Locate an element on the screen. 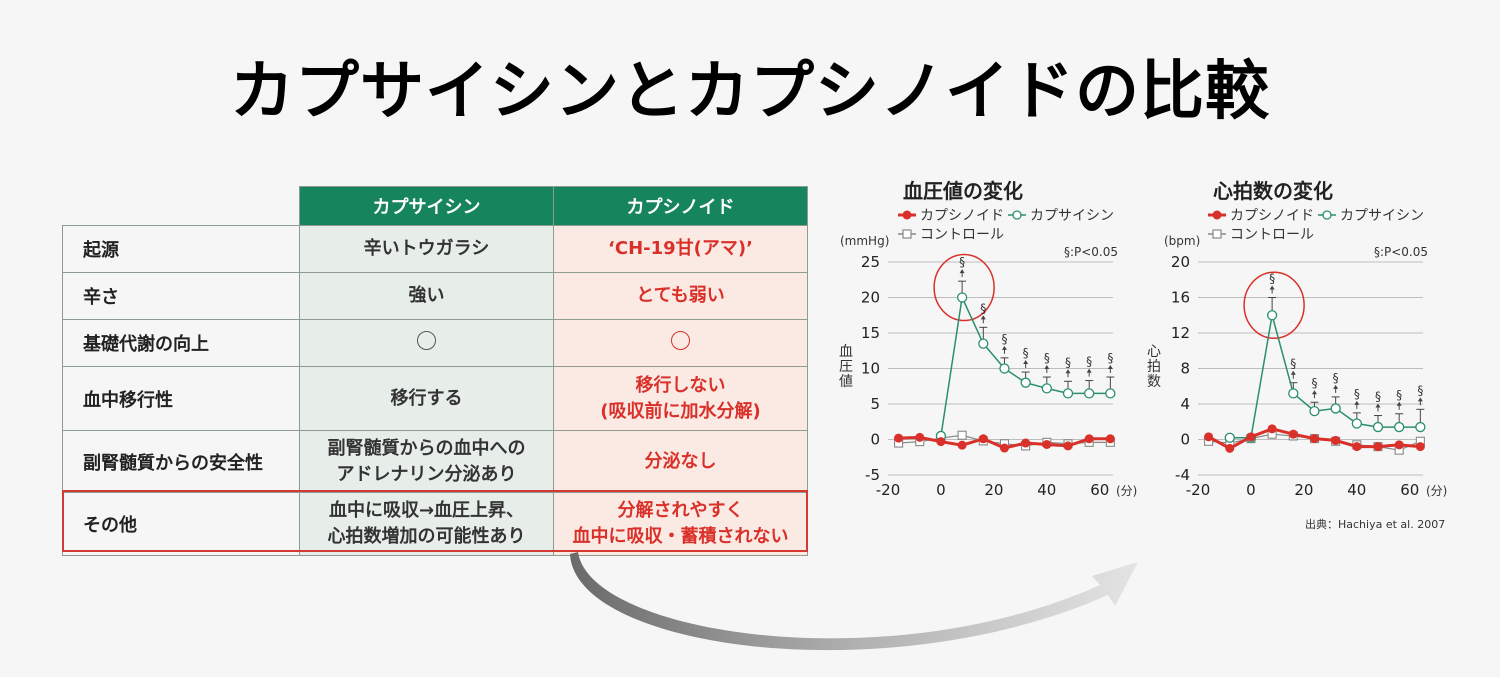 This screenshot has height=677, width=1500. row-label: 血中移行性 is located at coordinates (181, 398).